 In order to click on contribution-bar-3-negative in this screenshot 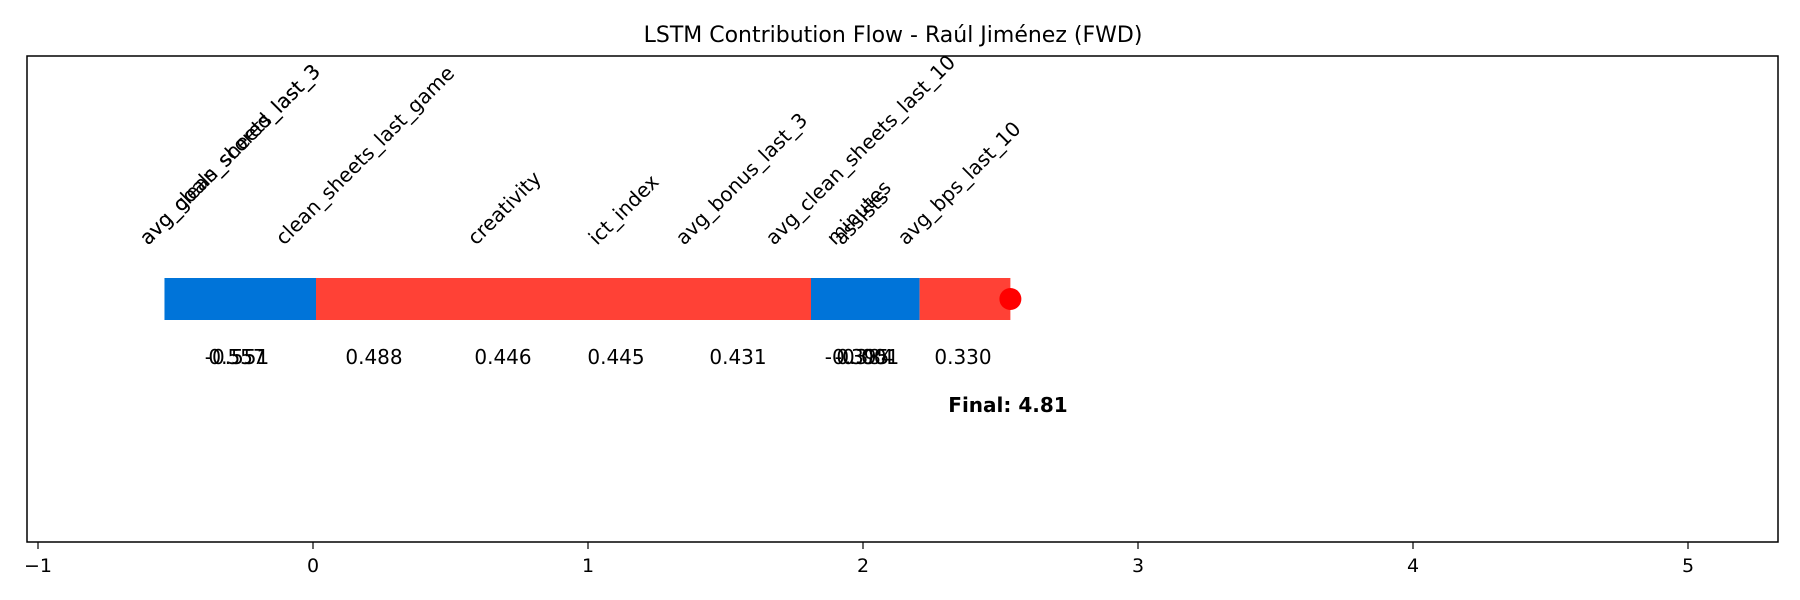, I will do `click(865, 299)`.